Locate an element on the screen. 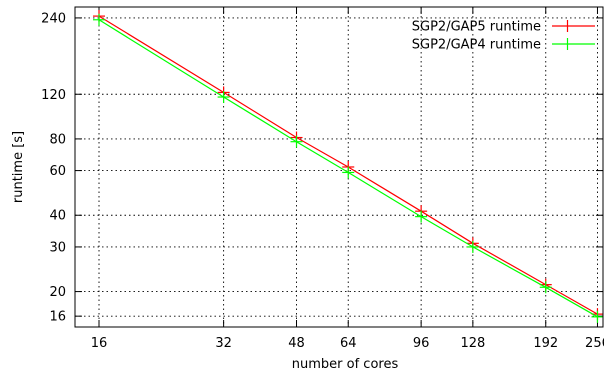 The image size is (604, 373). x-tick-label: 256 is located at coordinates (594, 343).